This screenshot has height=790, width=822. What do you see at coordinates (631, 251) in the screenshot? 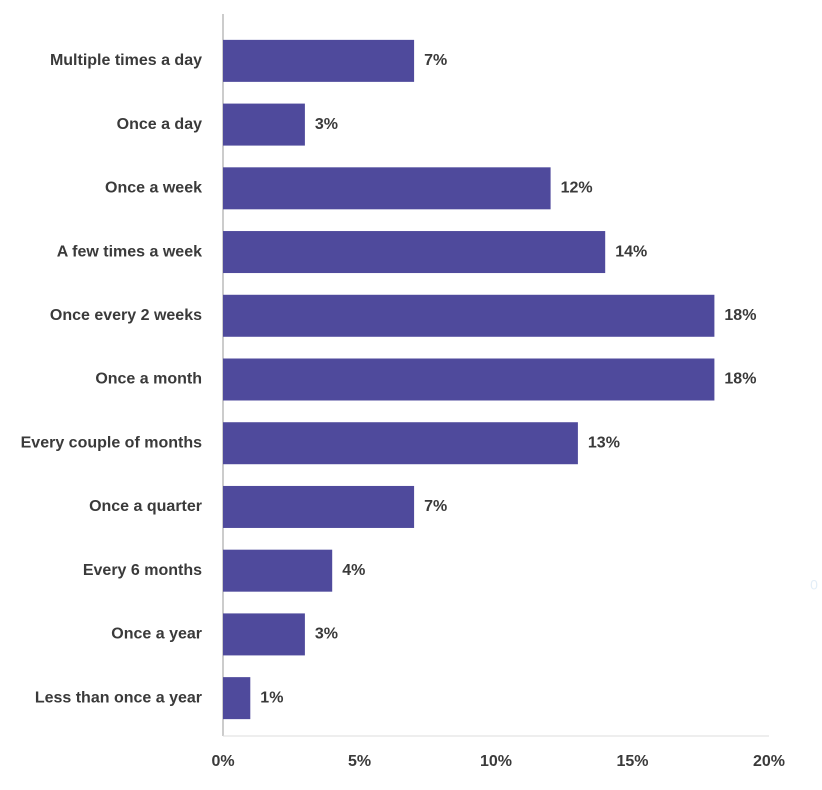
I see `value-label: 14%` at bounding box center [631, 251].